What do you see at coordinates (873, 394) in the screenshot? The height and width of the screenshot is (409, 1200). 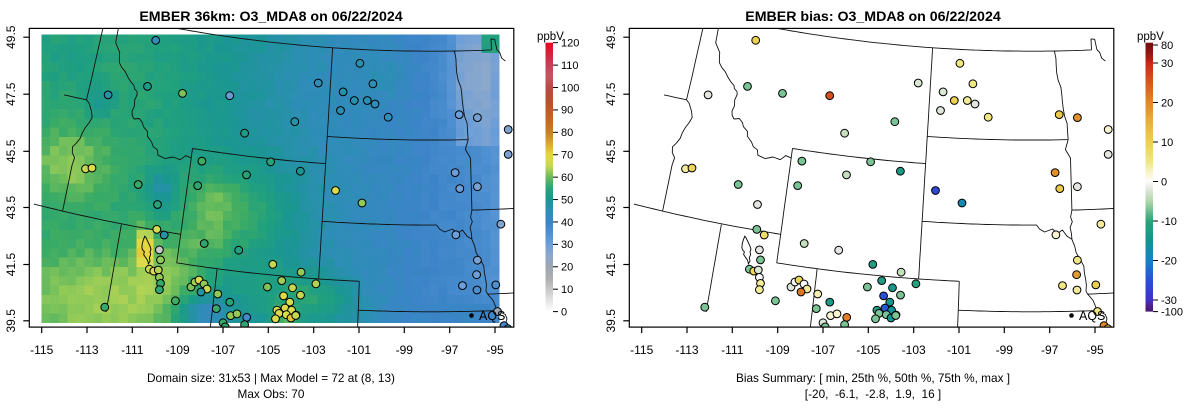 I see `svg-text:[-20, -6.1, -2.8, 1.9, 16: [-20, -6.1, -2.8, 1.9, 16 ]` at bounding box center [873, 394].